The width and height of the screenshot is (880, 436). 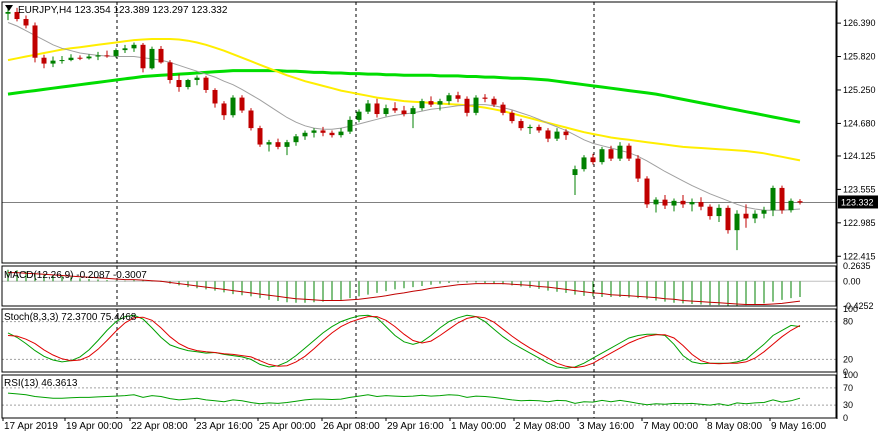 I want to click on current-price-box, so click(x=858, y=202).